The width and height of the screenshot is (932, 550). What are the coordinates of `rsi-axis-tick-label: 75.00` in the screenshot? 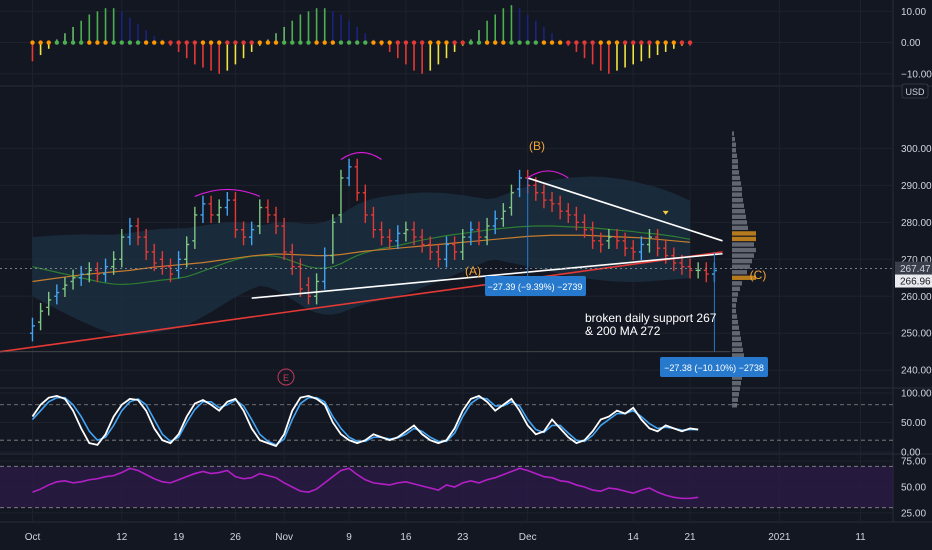 It's located at (913, 462).